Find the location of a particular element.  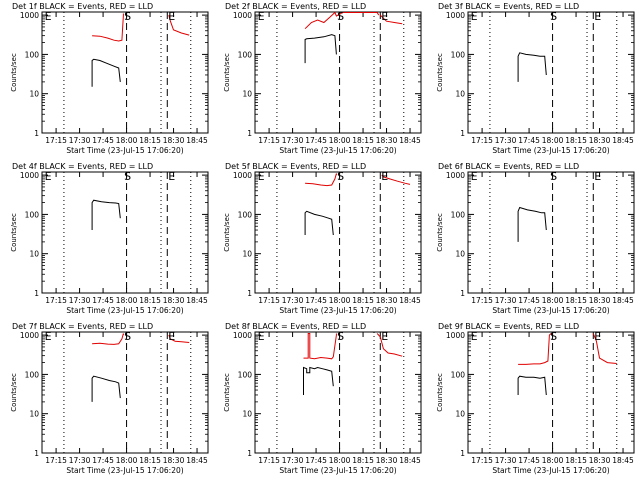

chart-title: Det 1f BLACK = Events, RED = LLD is located at coordinates (82, 6).